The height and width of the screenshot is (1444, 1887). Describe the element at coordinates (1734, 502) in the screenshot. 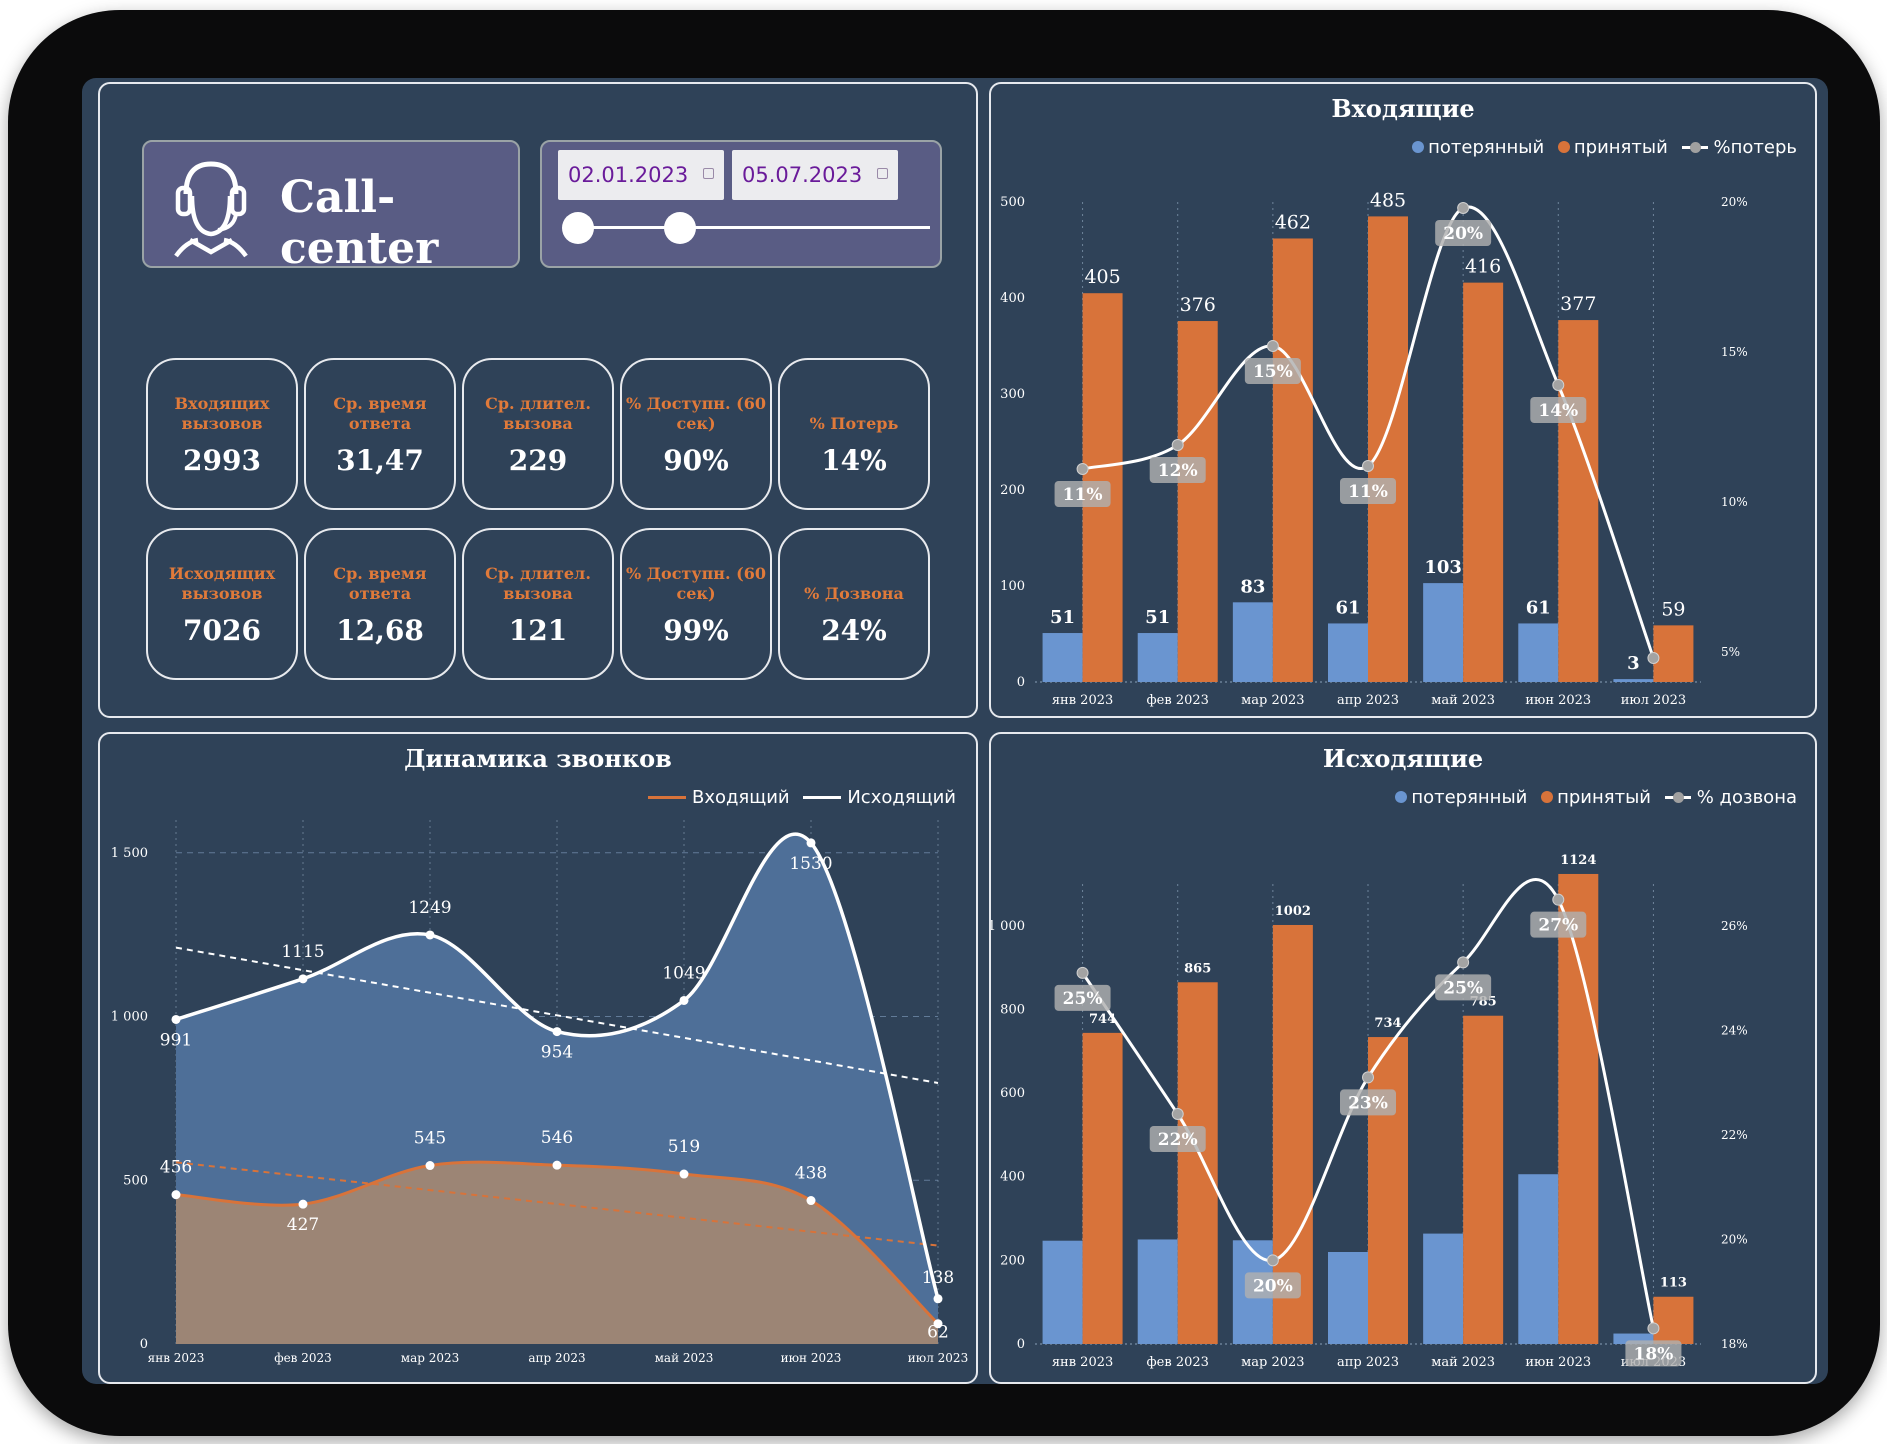

I see `y2-tick-label: 10%` at that location.